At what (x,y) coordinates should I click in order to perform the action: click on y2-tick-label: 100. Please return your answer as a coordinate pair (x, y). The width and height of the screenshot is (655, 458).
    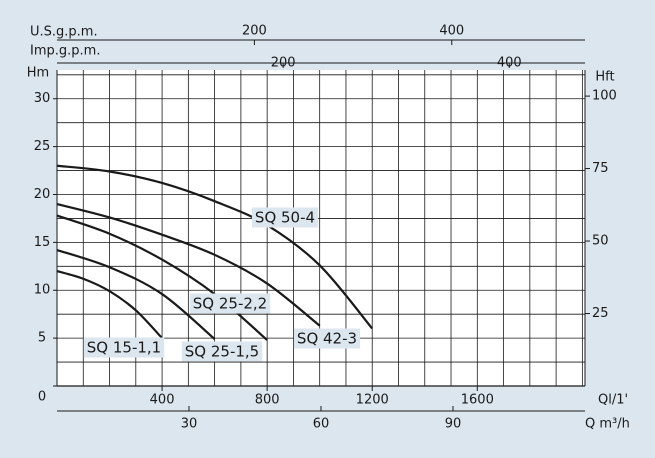
    Looking at the image, I should click on (604, 96).